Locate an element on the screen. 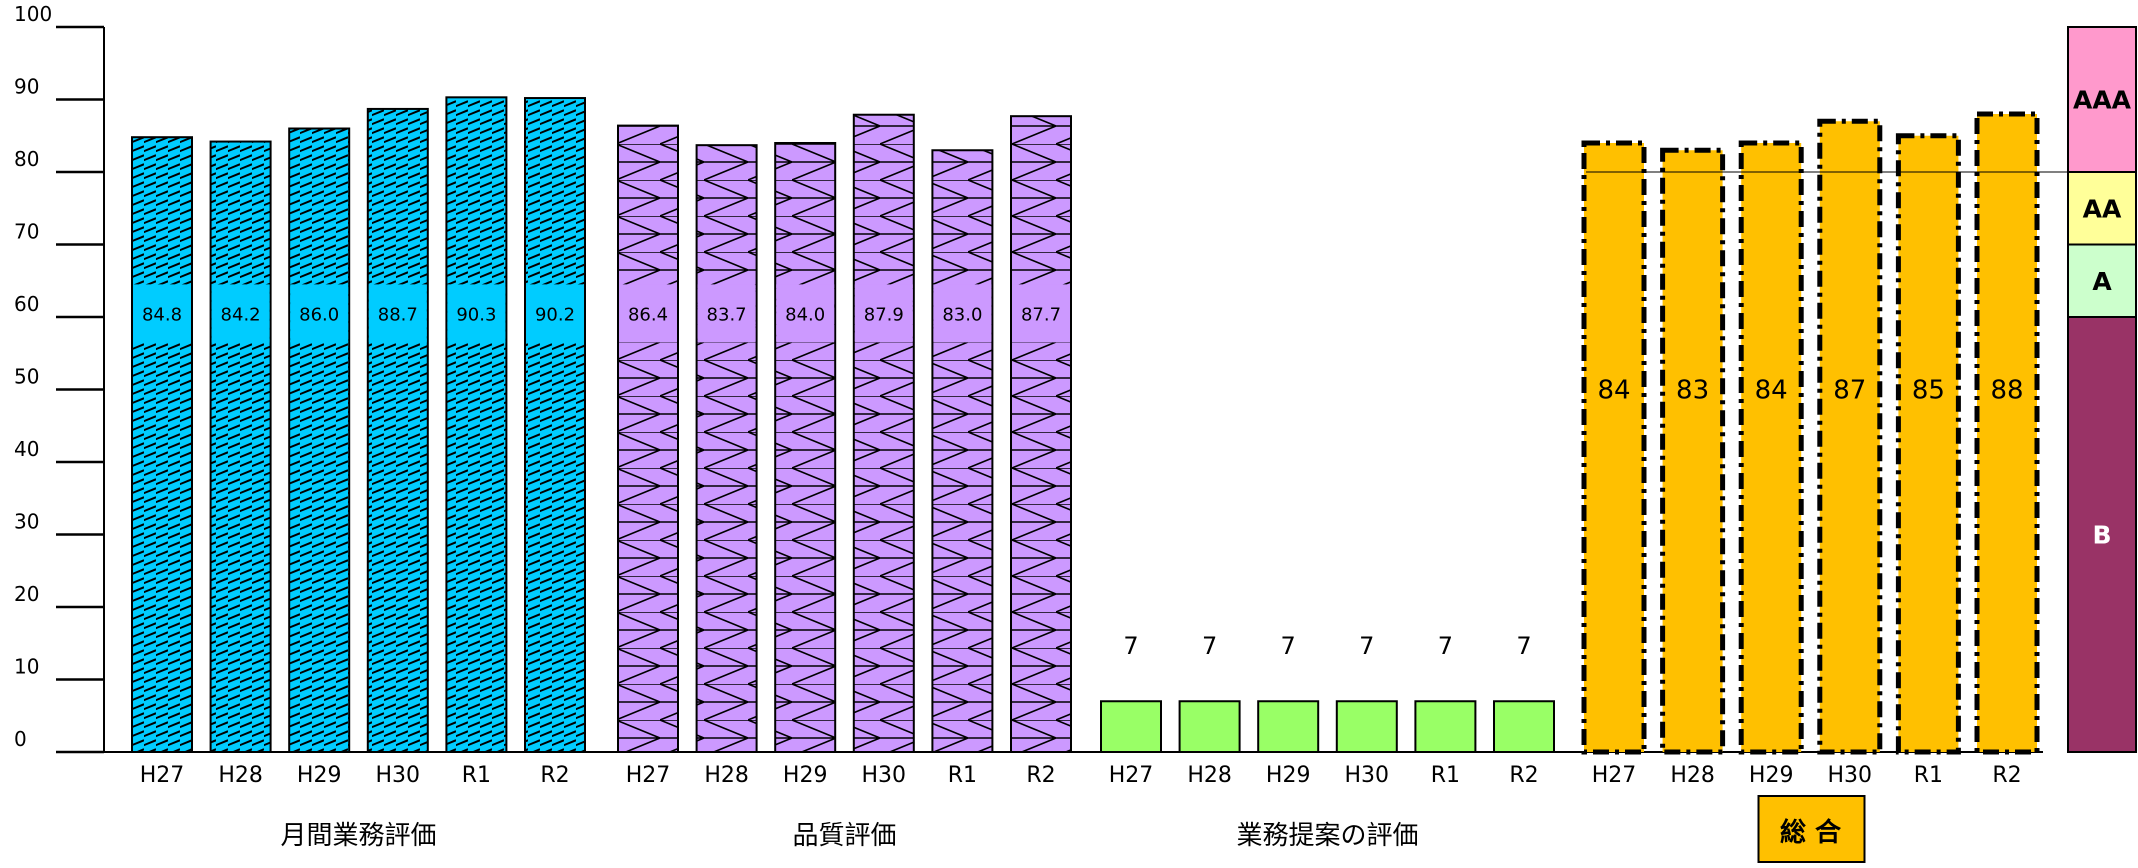 Image resolution: width=2138 pixels, height=868 pixels. y-tick-label: 70 is located at coordinates (26, 232).